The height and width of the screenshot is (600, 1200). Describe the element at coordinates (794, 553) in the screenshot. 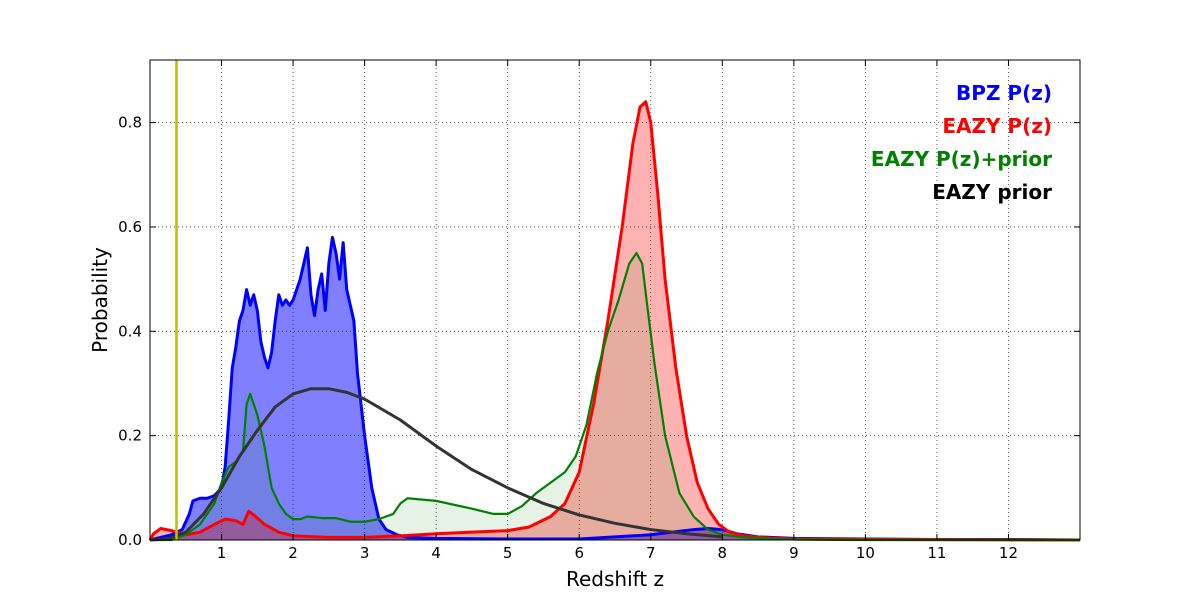

I see `x-tick-label: 9` at that location.